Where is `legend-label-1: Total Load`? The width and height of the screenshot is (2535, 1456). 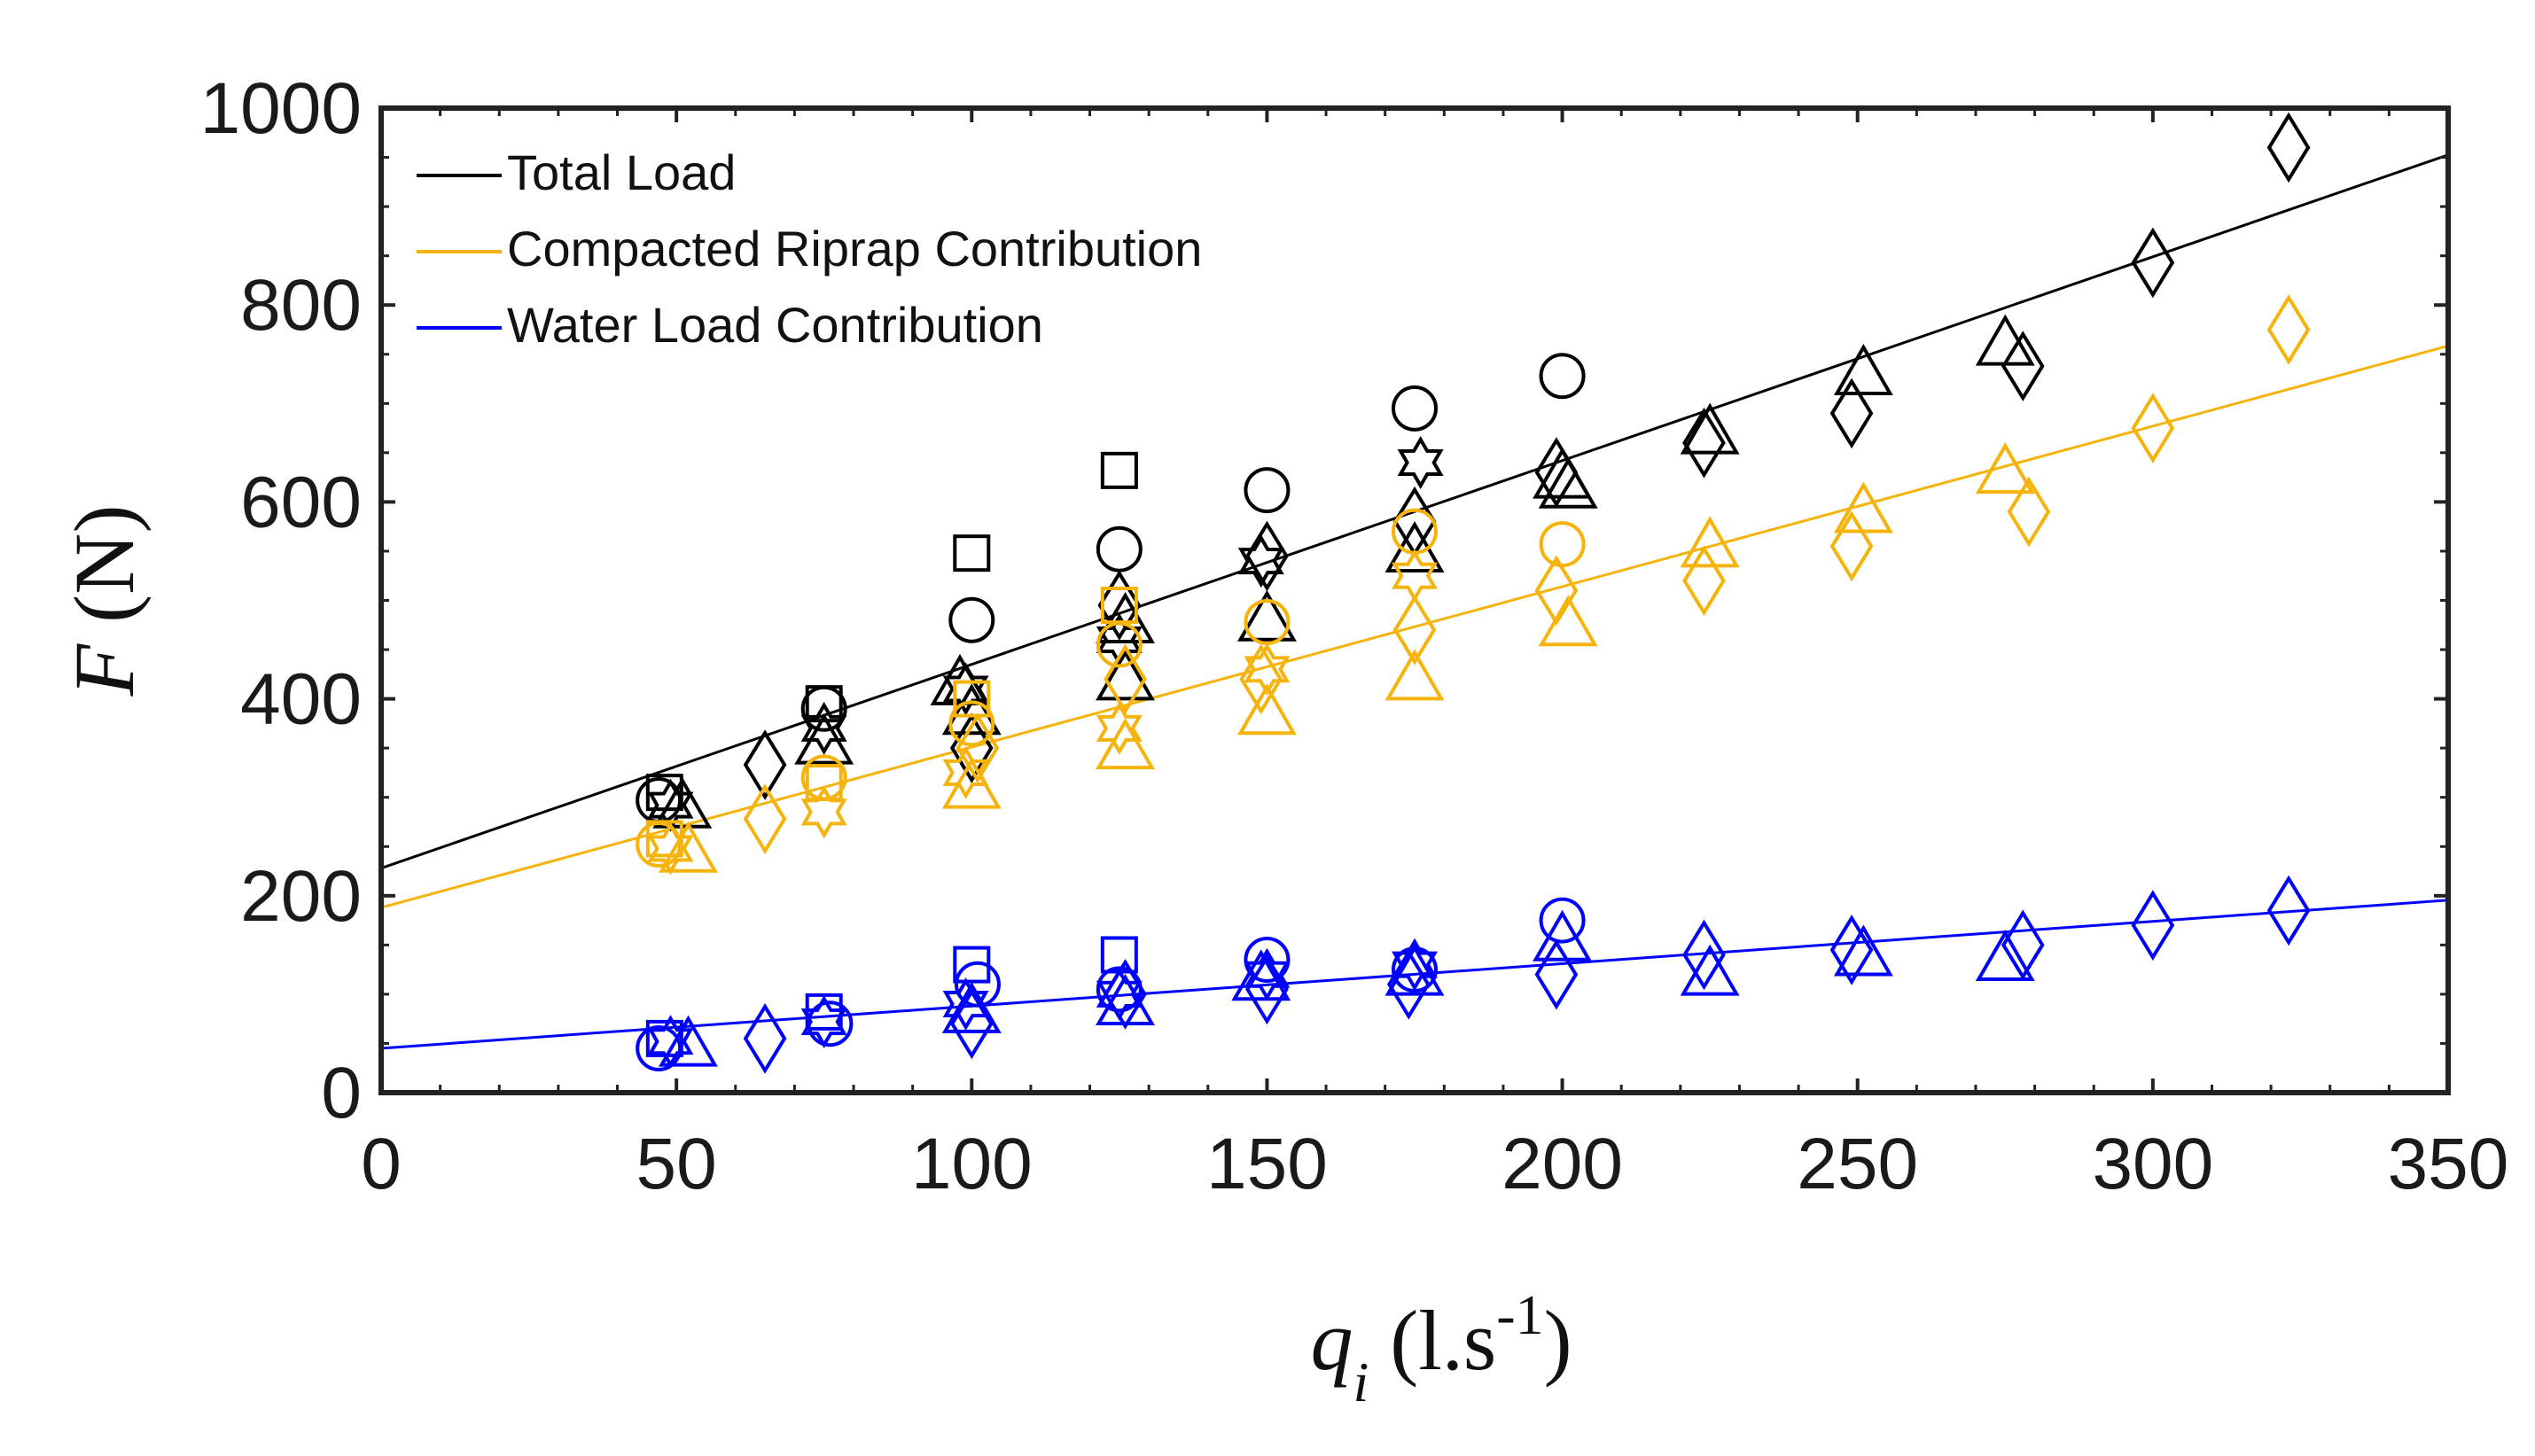
legend-label-1: Total Load is located at coordinates (621, 172).